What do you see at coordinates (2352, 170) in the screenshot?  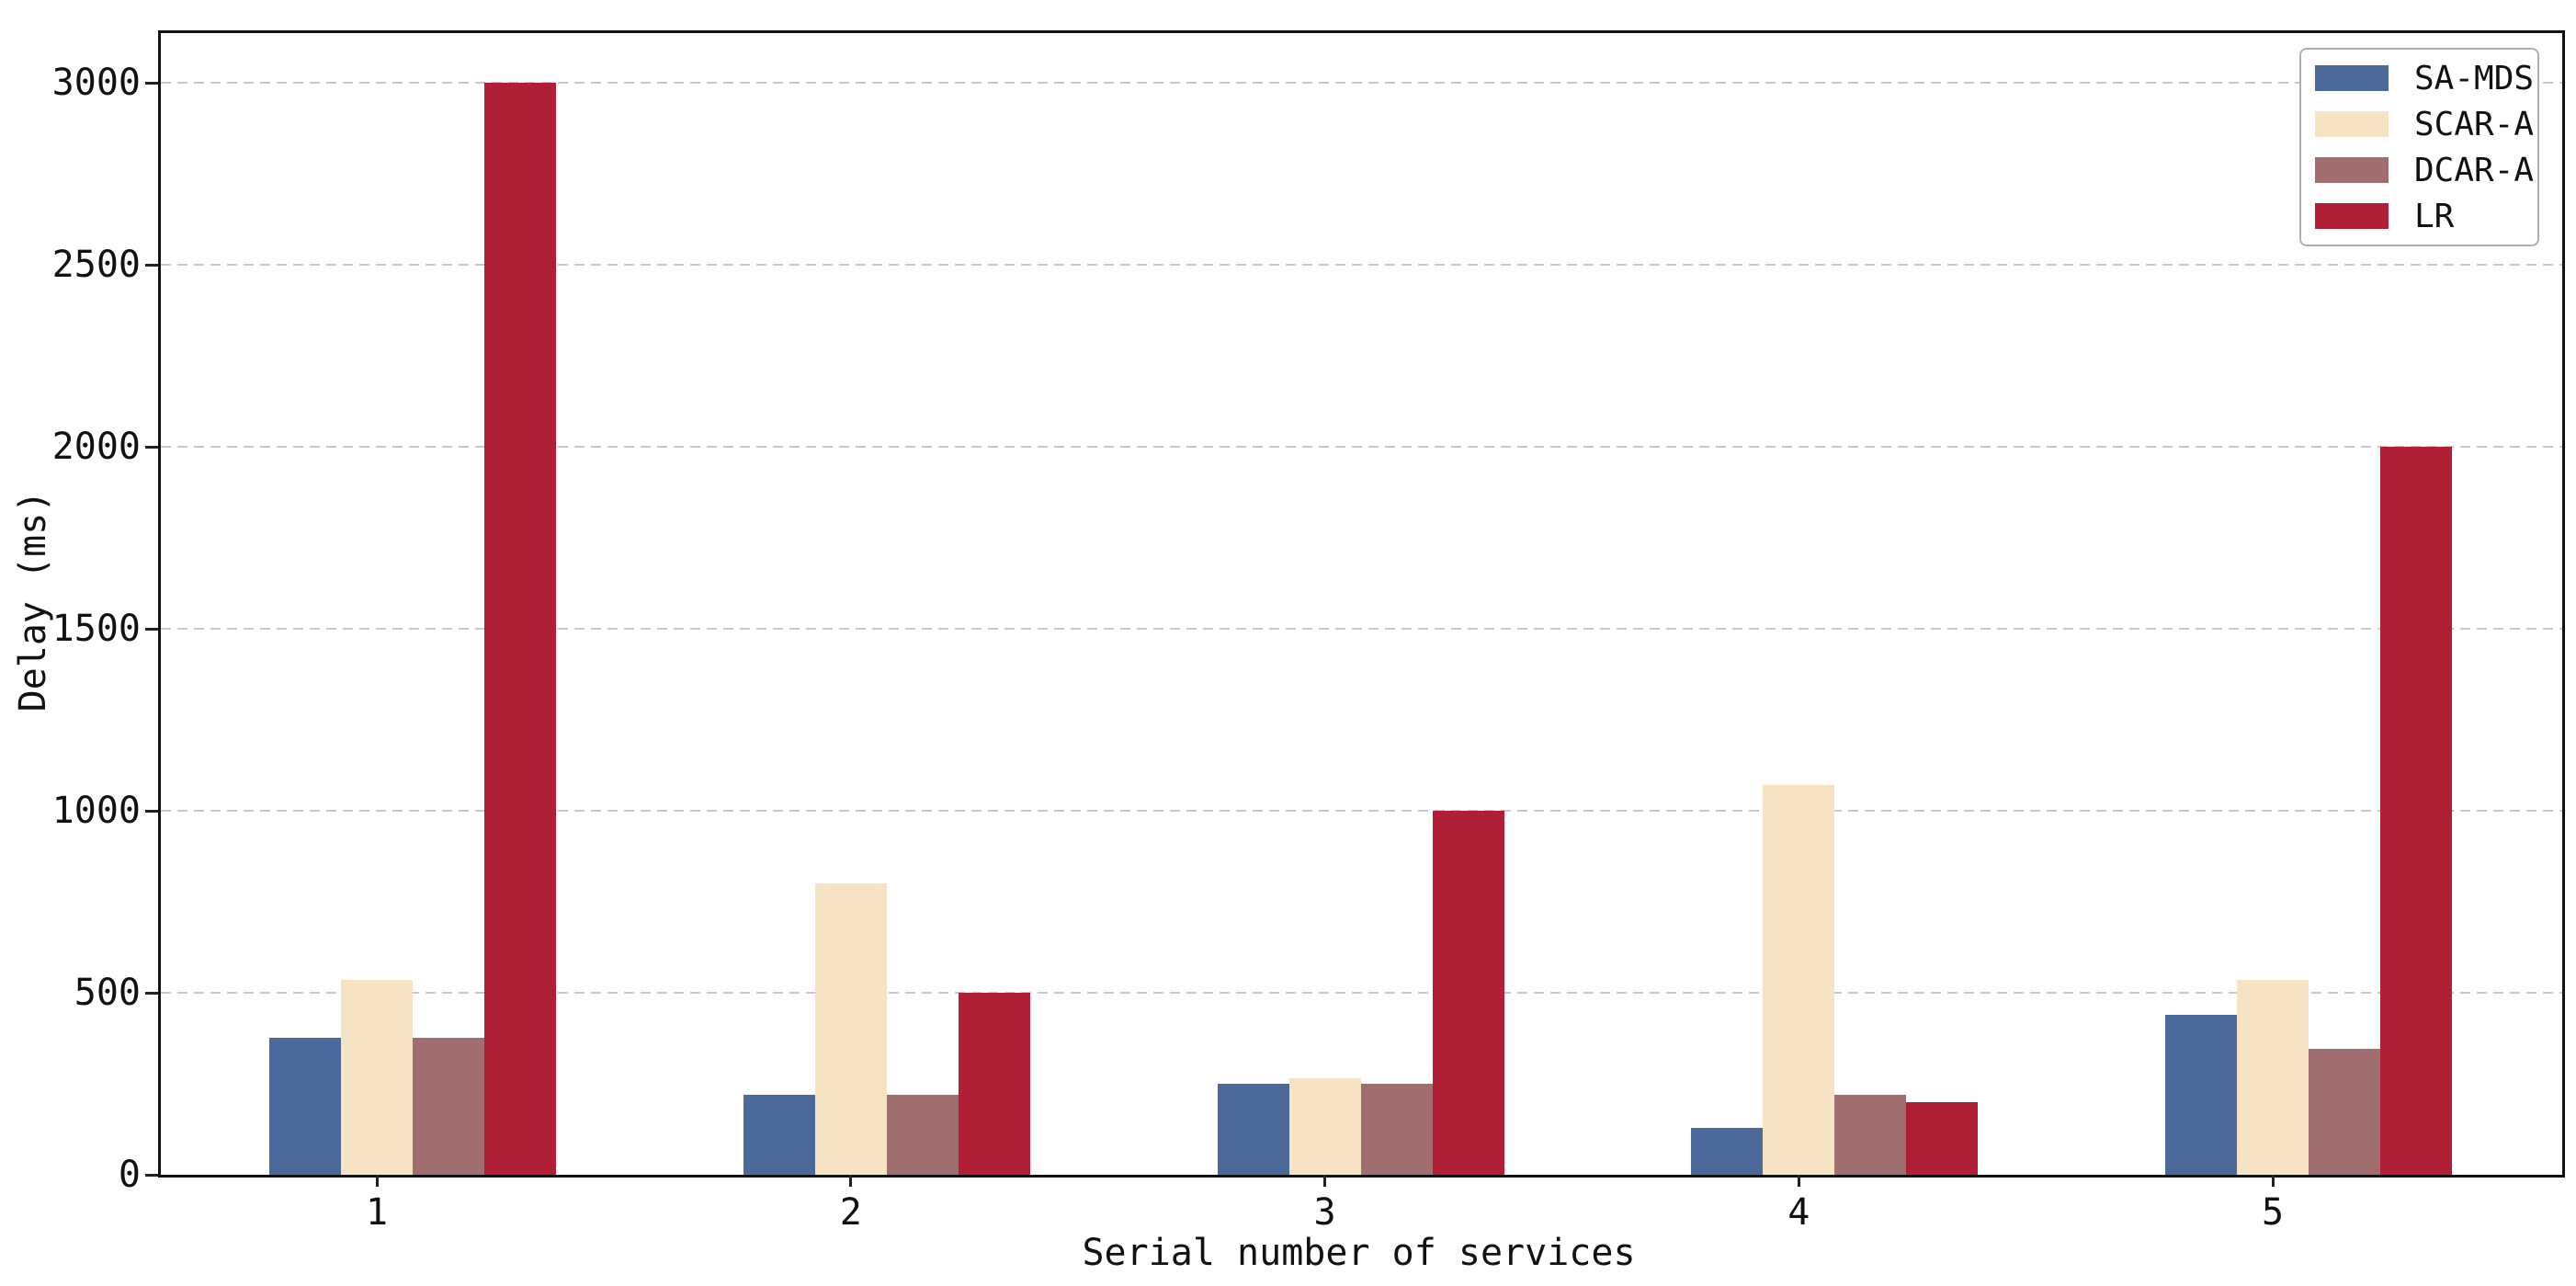 I see `legend-swatch-DCAR-A` at bounding box center [2352, 170].